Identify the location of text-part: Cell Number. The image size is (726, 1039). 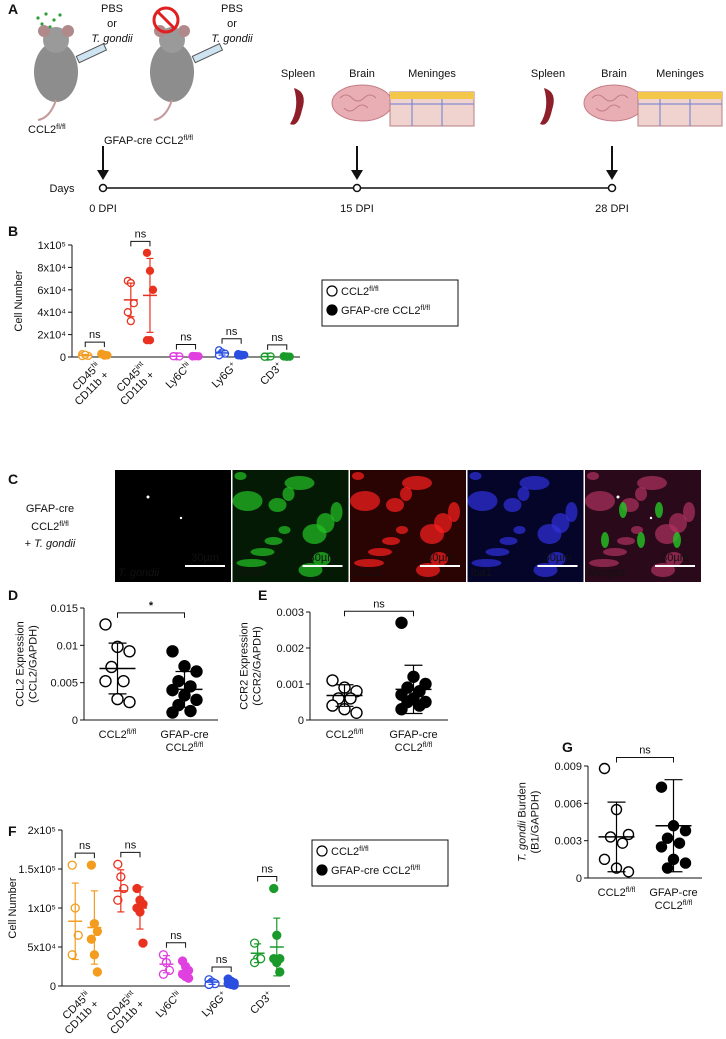
(19, 300).